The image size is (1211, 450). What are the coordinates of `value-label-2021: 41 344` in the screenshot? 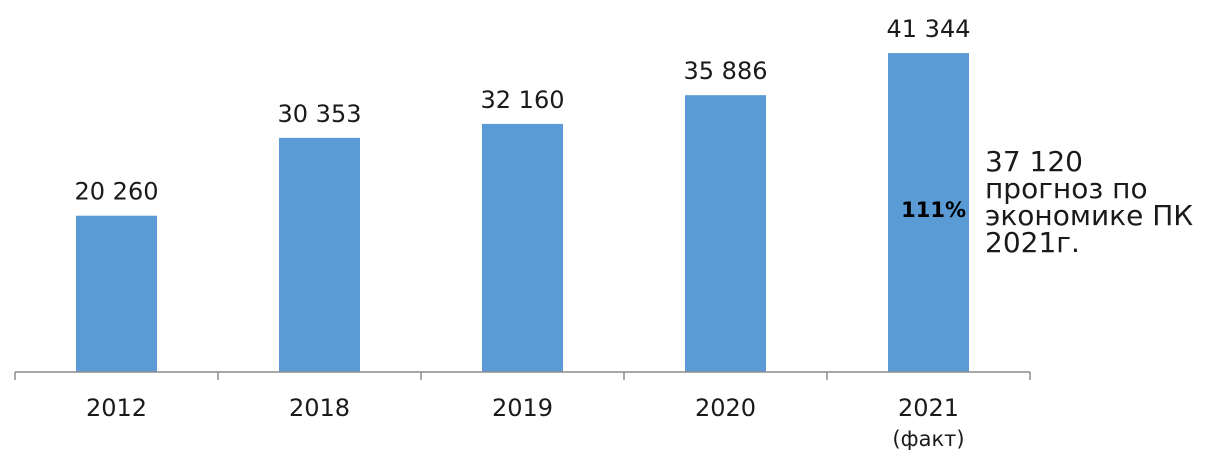 It's located at (929, 29).